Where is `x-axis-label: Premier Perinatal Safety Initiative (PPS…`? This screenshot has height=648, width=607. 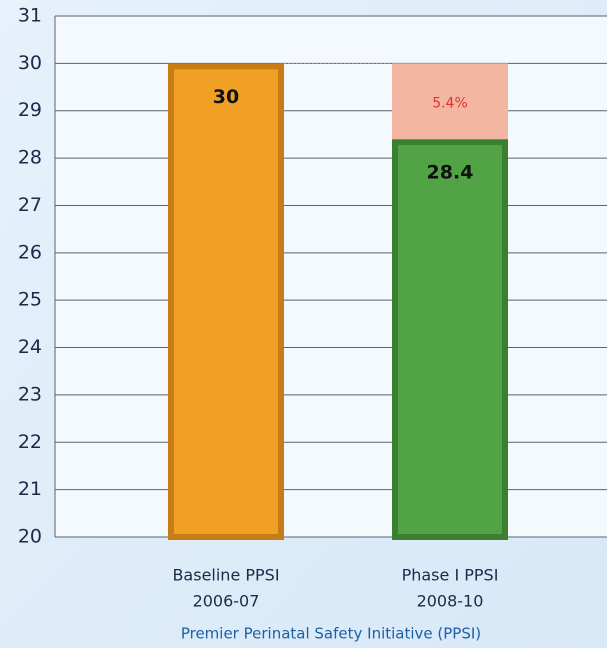 x-axis-label: Premier Perinatal Safety Initiative (PPS… is located at coordinates (331, 634).